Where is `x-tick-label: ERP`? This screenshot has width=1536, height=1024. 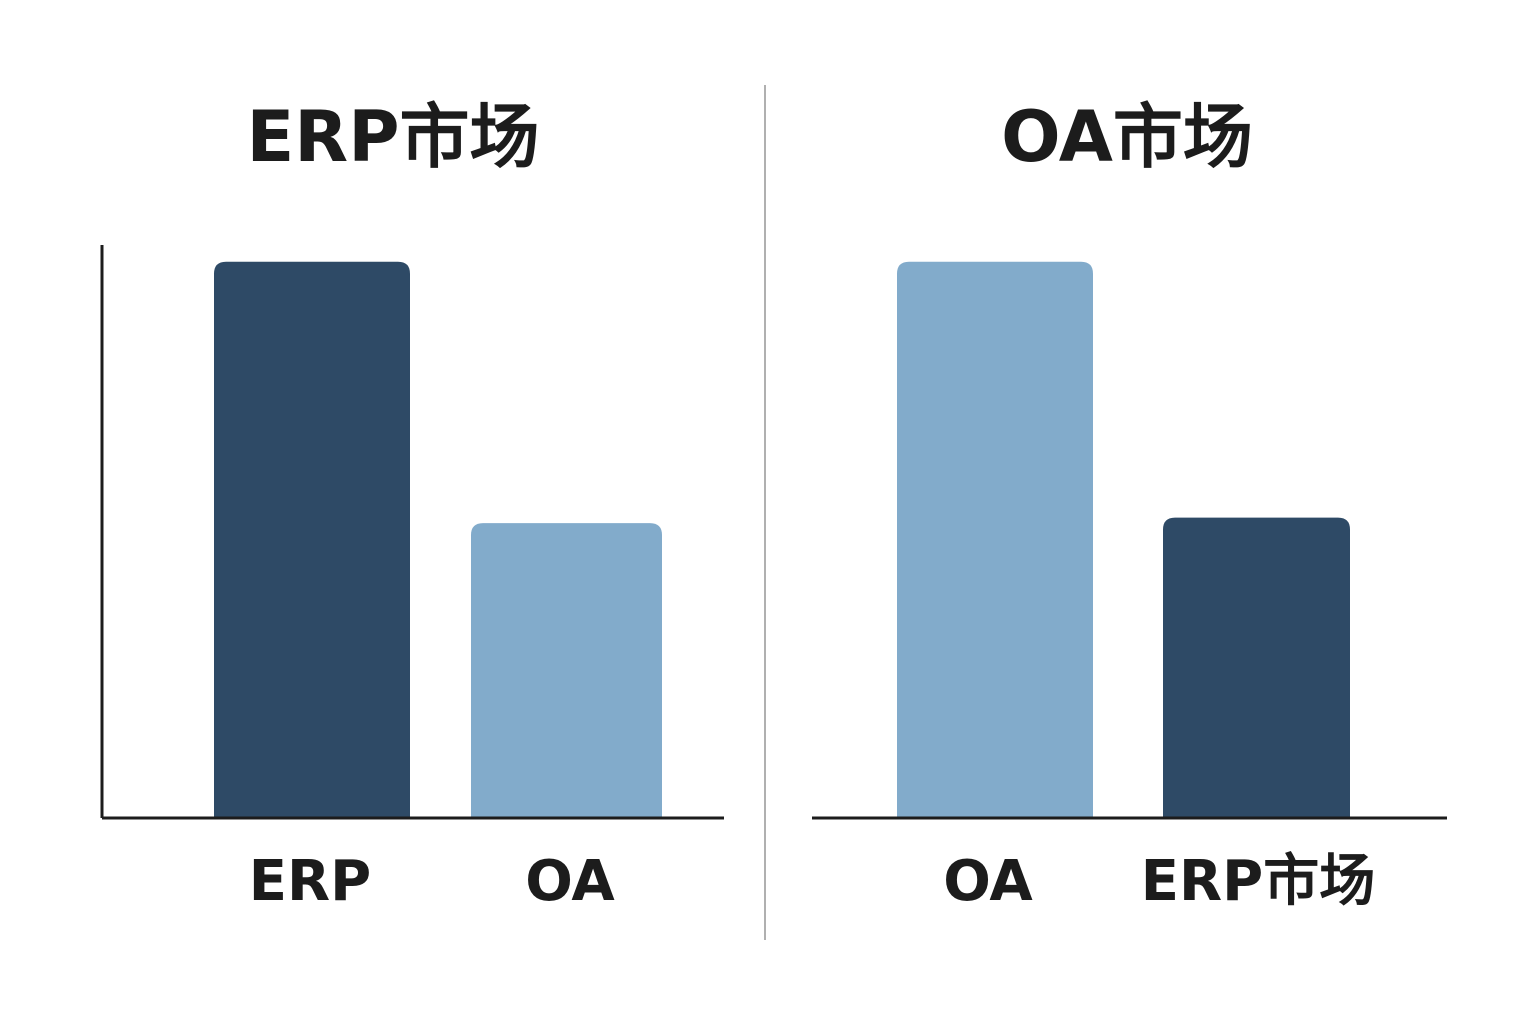 x-tick-label: ERP is located at coordinates (310, 881).